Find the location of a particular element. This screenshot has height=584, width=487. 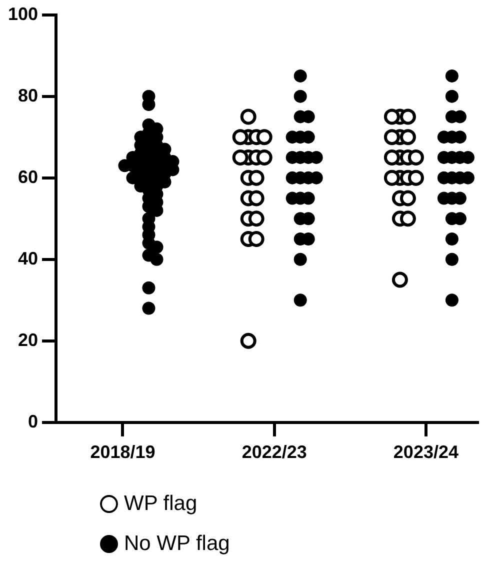

y-tick-label: 100 is located at coordinates (23, 14).